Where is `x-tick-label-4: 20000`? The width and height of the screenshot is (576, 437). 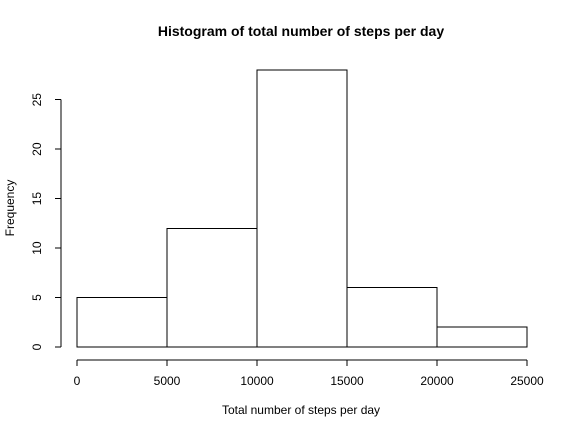 x-tick-label-4: 20000 is located at coordinates (437, 381).